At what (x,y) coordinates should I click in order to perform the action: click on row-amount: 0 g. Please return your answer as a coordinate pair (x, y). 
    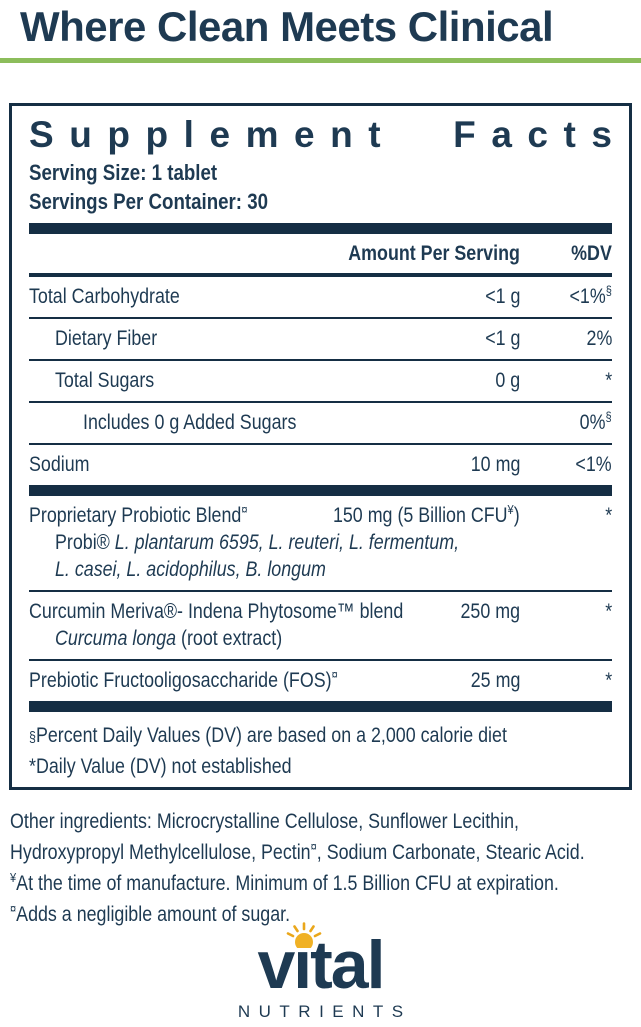
    Looking at the image, I should click on (507, 381).